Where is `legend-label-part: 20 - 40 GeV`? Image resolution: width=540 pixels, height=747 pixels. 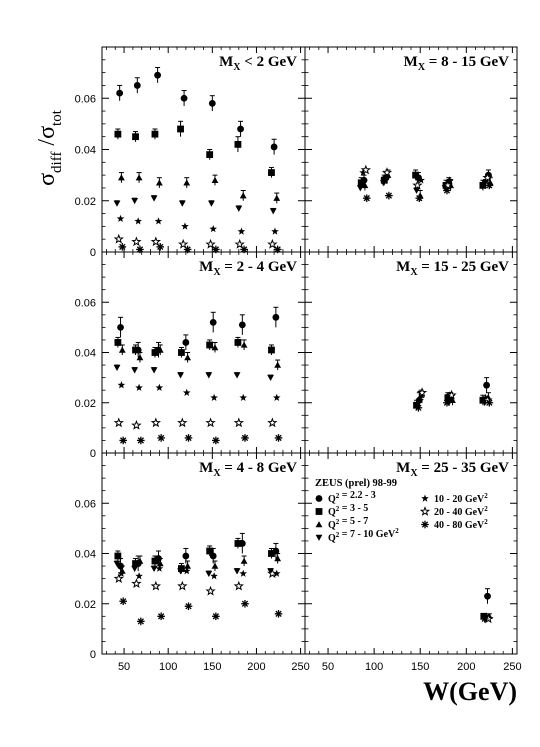
legend-label-part: 20 - 40 GeV is located at coordinates (459, 512).